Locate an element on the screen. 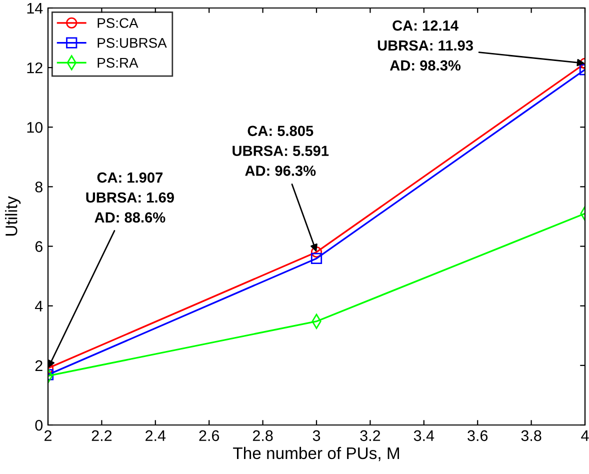  x-tick-label: 2.6 is located at coordinates (209, 436).